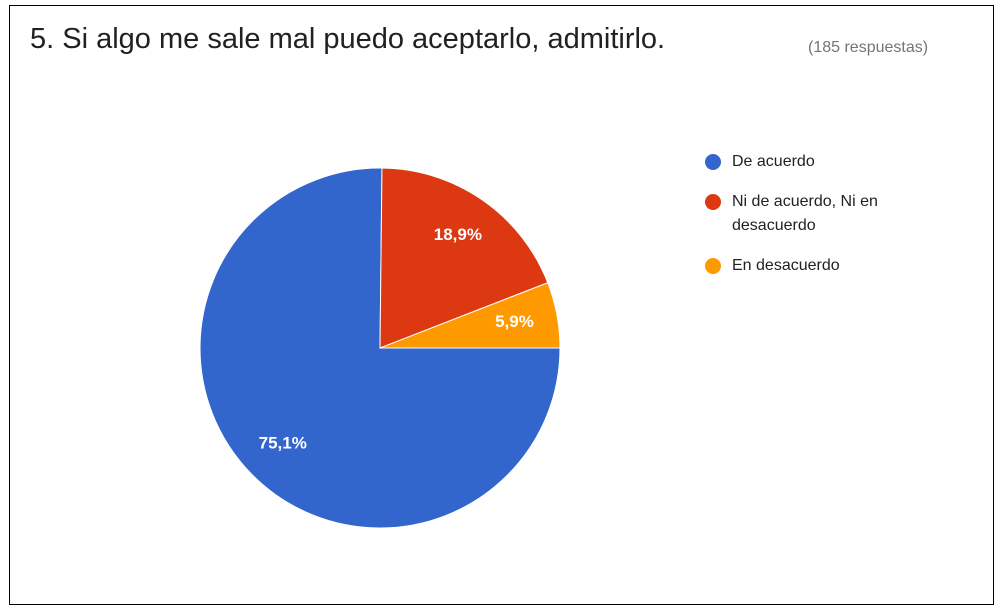 Image resolution: width=1002 pixels, height=605 pixels. Describe the element at coordinates (514, 321) in the screenshot. I see `data-label: 5,9%` at that location.